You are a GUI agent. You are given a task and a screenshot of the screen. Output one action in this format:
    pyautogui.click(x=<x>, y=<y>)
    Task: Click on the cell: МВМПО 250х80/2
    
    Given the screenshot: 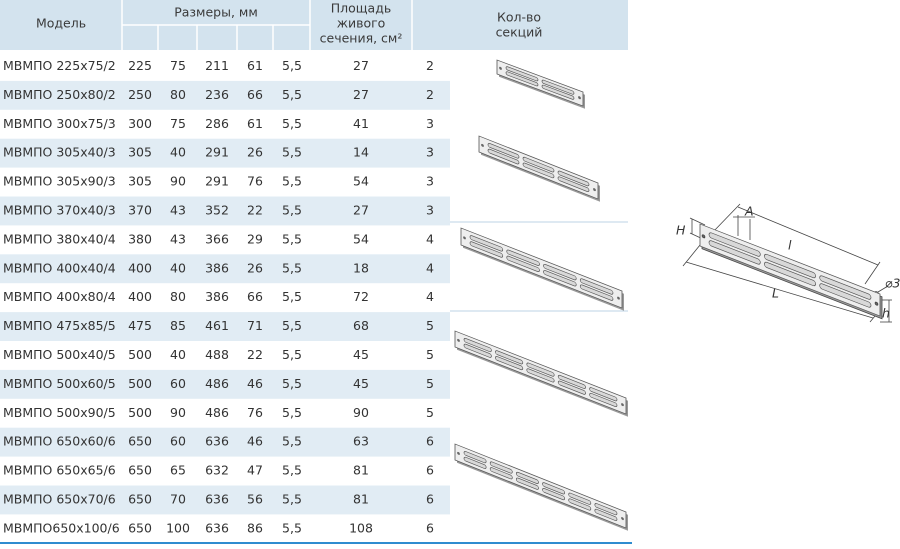 What is the action you would take?
    pyautogui.click(x=59, y=94)
    